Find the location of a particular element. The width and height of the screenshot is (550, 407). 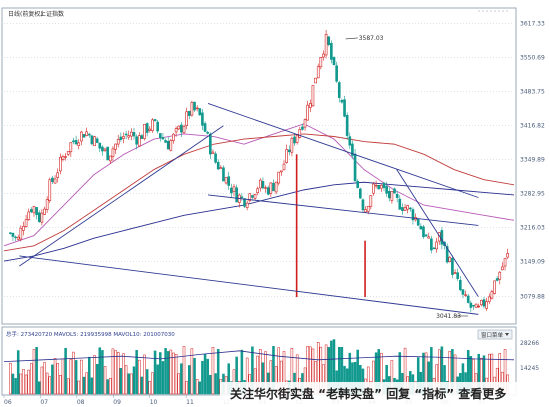

y-tick-label: 3550.69 is located at coordinates (532, 57).